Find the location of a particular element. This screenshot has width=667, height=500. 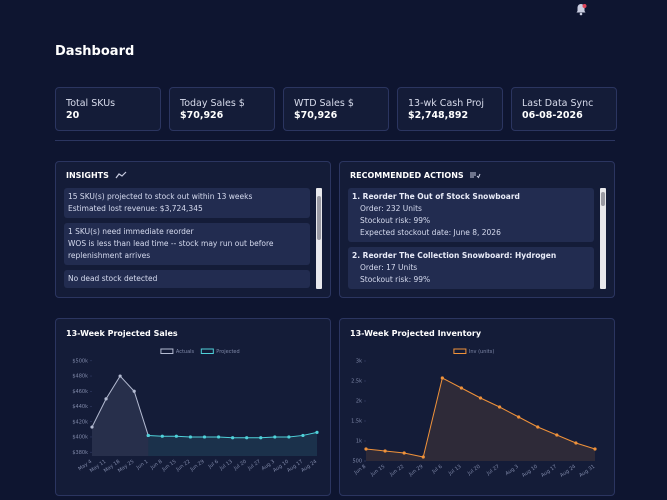

x-tick-label: Jun 1 is located at coordinates (142, 465).